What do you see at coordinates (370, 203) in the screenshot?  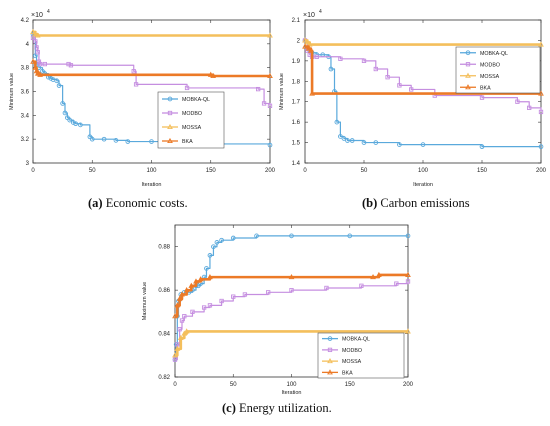 I see `caption-b-letter: (b)` at bounding box center [370, 203].